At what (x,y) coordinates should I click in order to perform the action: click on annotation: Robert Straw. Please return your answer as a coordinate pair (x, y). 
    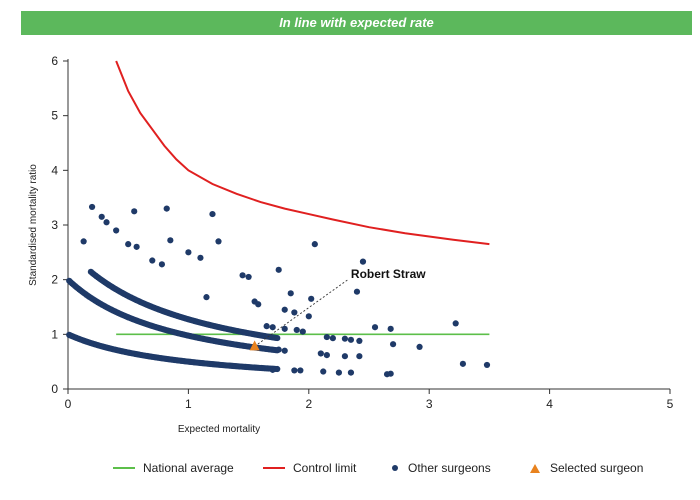
    Looking at the image, I should click on (337, 309).